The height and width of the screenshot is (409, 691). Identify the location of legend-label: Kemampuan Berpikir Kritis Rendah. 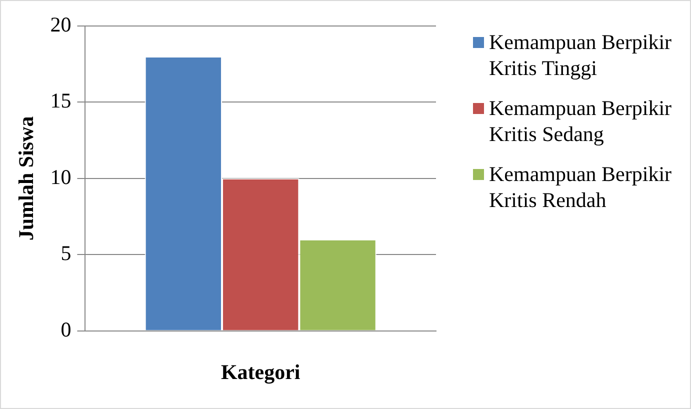
(581, 187).